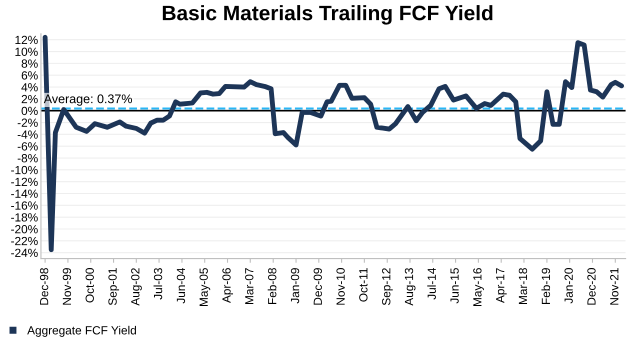 This screenshot has height=338, width=630. What do you see at coordinates (24, 170) in the screenshot?
I see `y-tick-label: -10%` at bounding box center [24, 170].